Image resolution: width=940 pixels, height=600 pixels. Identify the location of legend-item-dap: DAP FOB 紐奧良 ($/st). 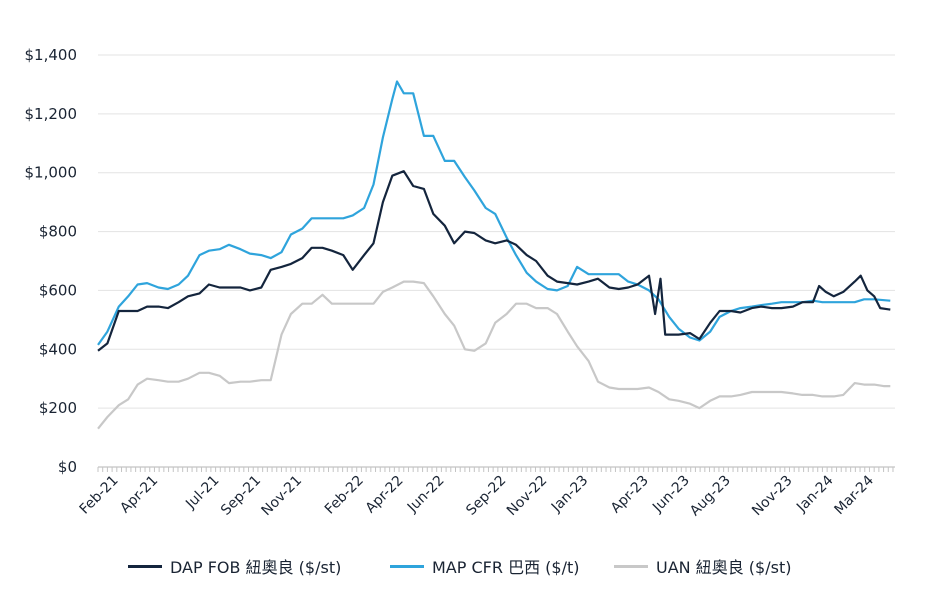
(234, 566).